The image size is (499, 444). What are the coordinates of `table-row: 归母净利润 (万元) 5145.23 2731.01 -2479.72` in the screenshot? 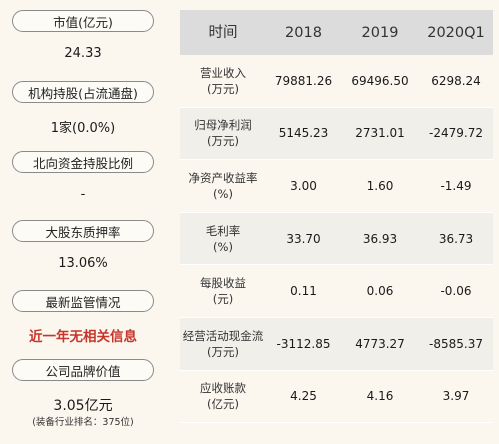 It's located at (336, 134).